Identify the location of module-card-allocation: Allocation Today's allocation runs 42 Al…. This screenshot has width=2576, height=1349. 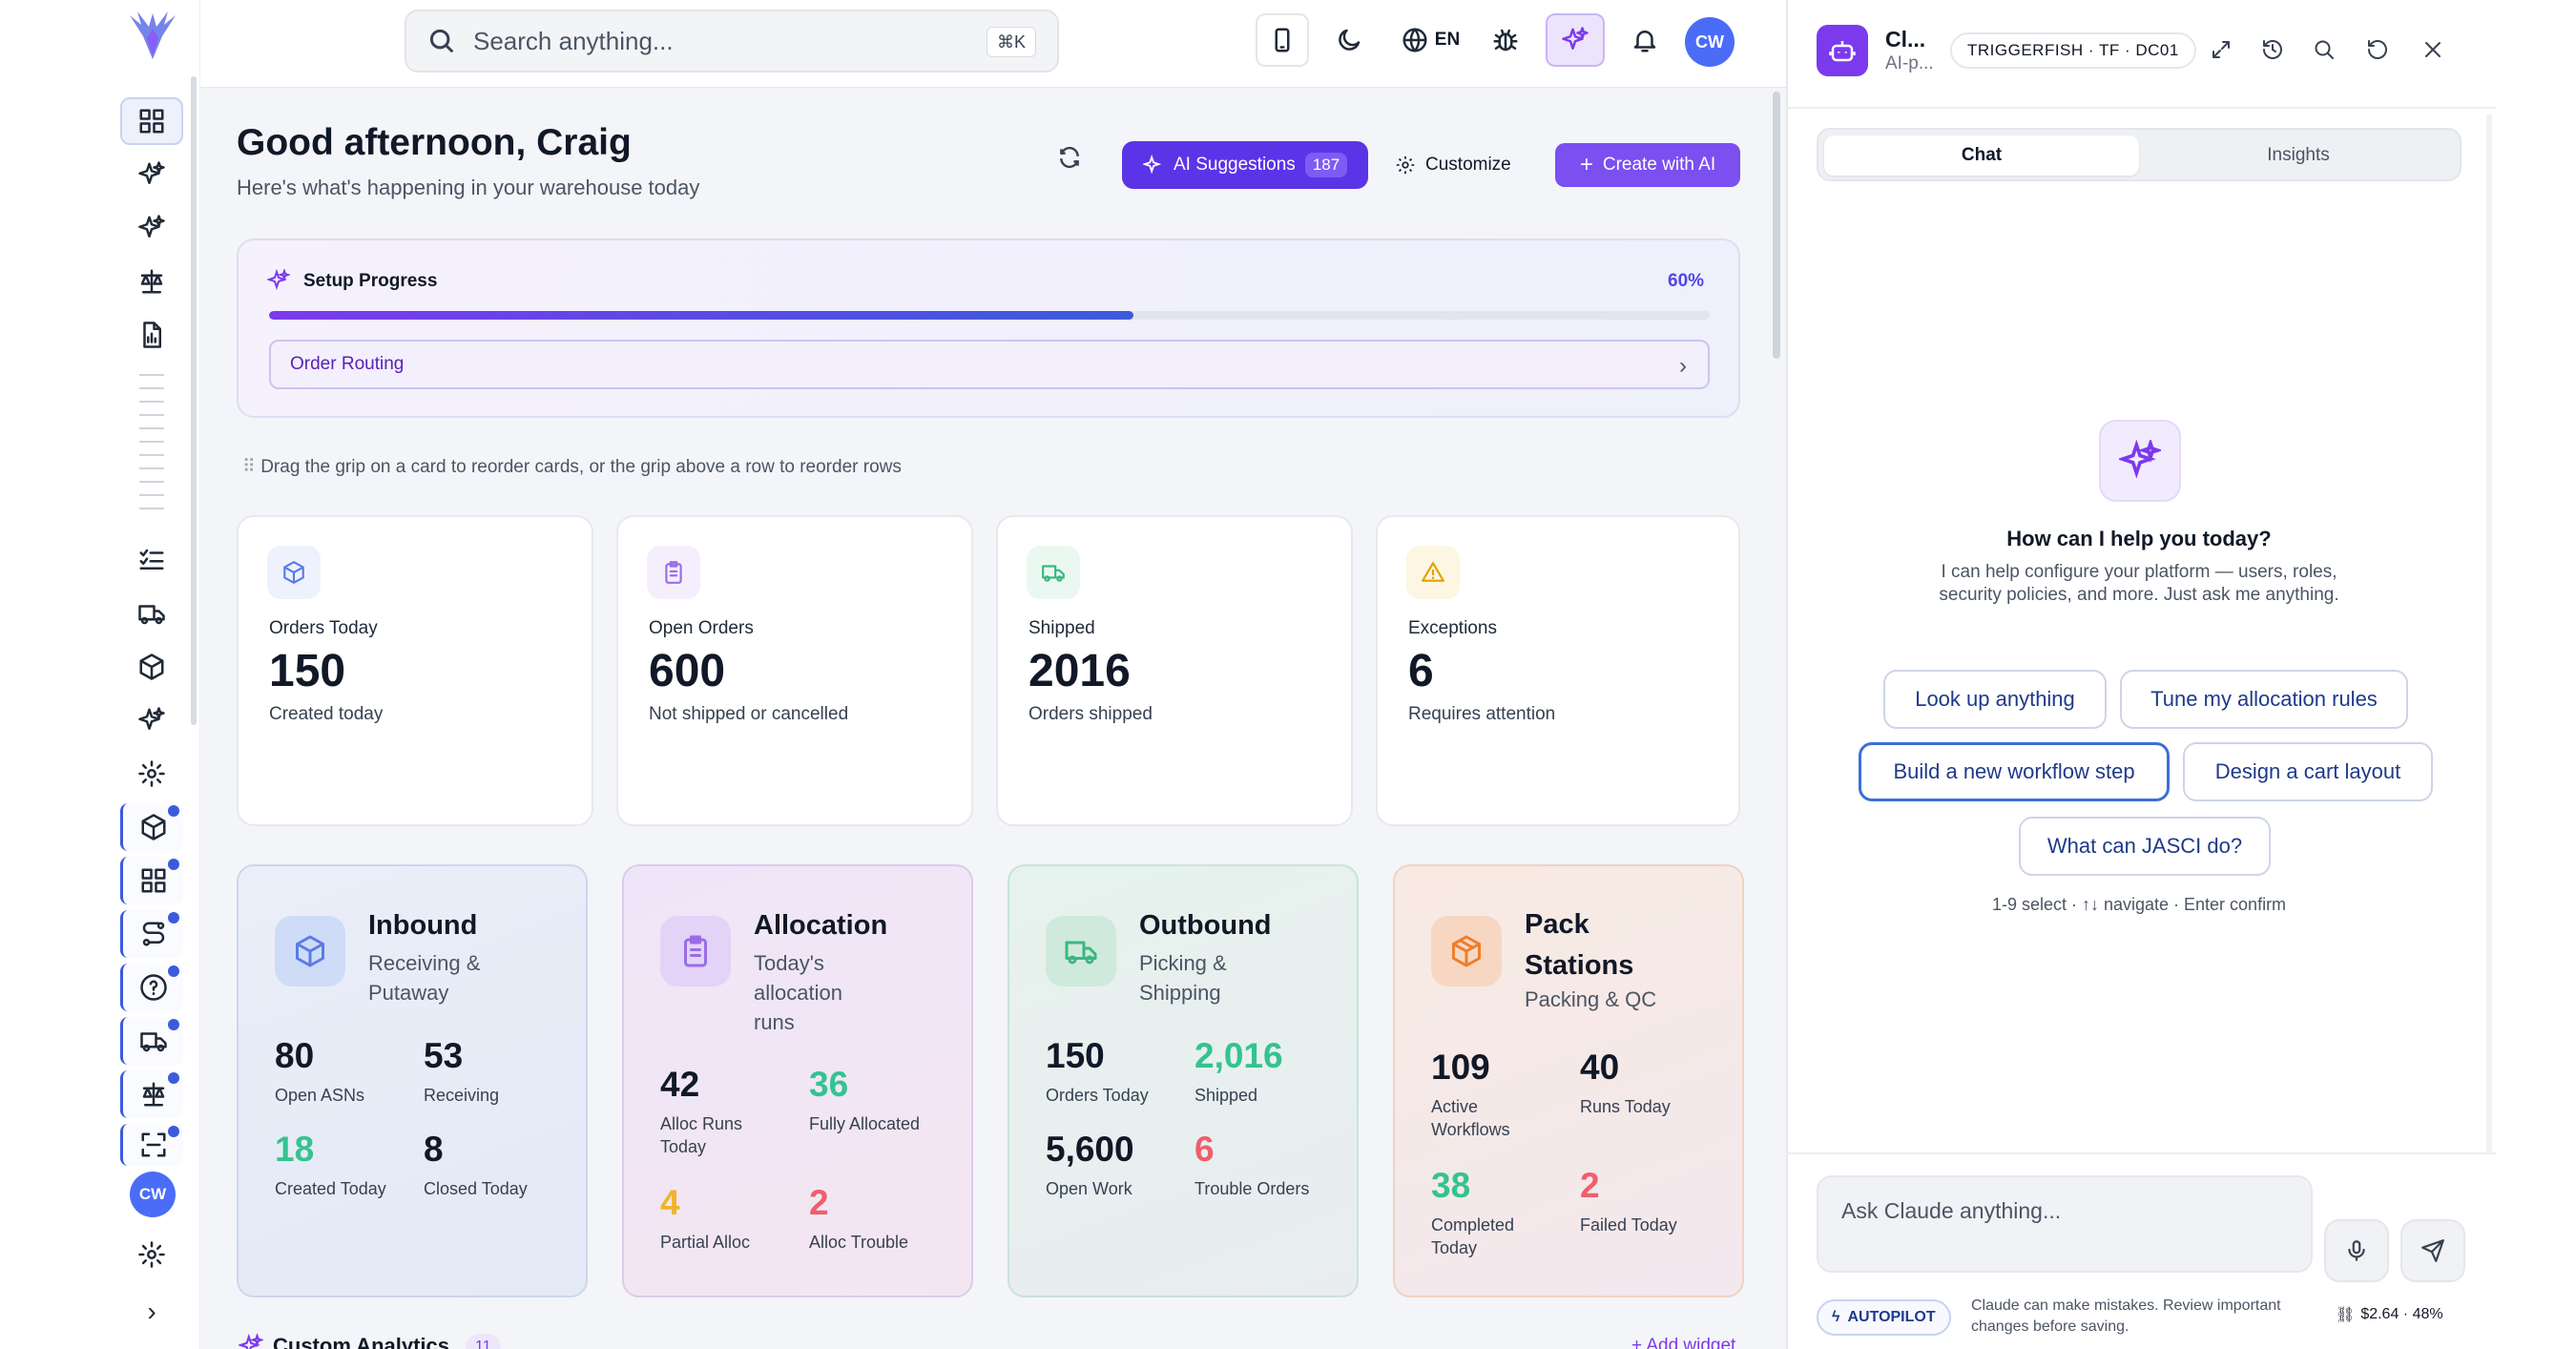
(797, 1081).